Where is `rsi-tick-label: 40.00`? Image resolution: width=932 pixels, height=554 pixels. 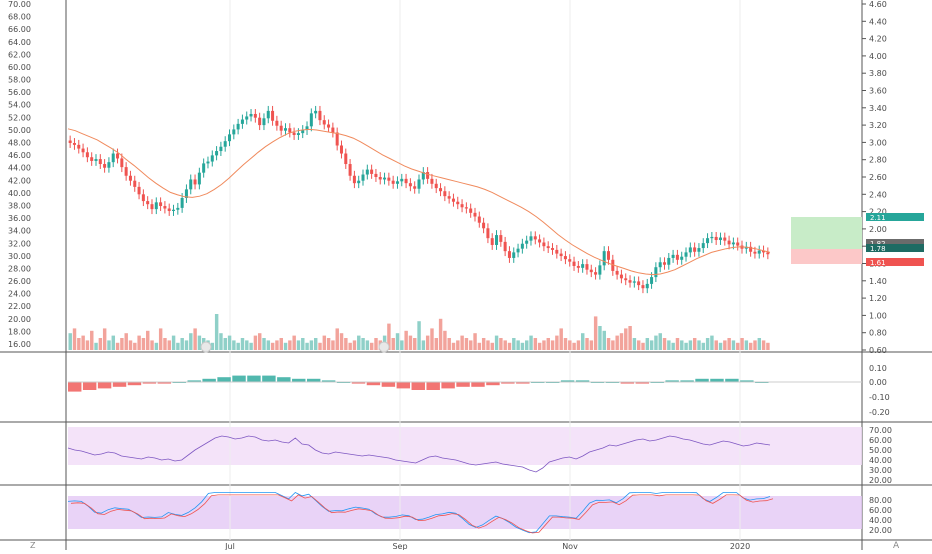 rsi-tick-label: 40.00 is located at coordinates (880, 460).